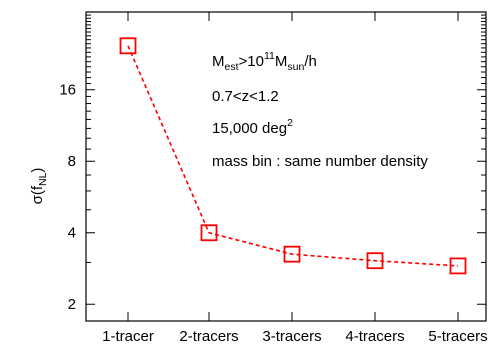 The image size is (499, 347). I want to click on x-tick-label: 2-tracers, so click(208, 336).